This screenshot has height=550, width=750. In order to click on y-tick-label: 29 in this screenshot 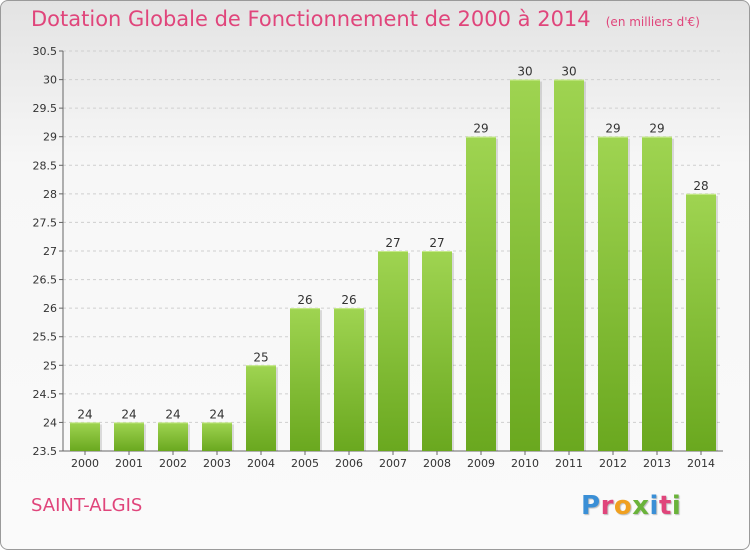, I will do `click(50, 137)`.